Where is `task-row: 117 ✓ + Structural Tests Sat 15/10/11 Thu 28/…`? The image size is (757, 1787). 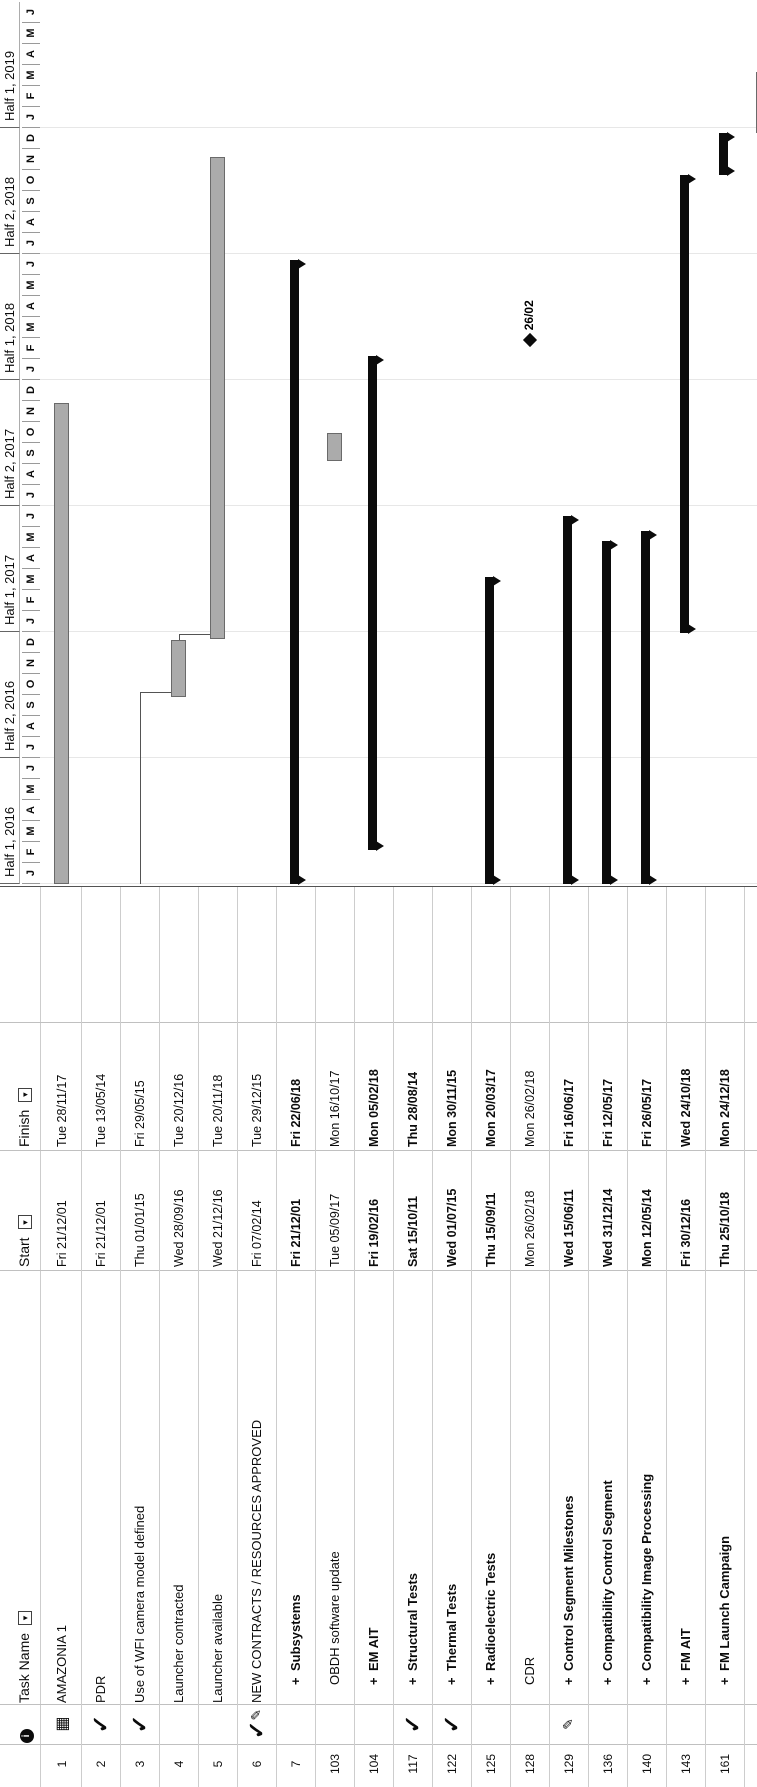 task-row: 117 ✓ + Structural Tests Sat 15/10/11 Thu 28/… is located at coordinates (412, 1337).